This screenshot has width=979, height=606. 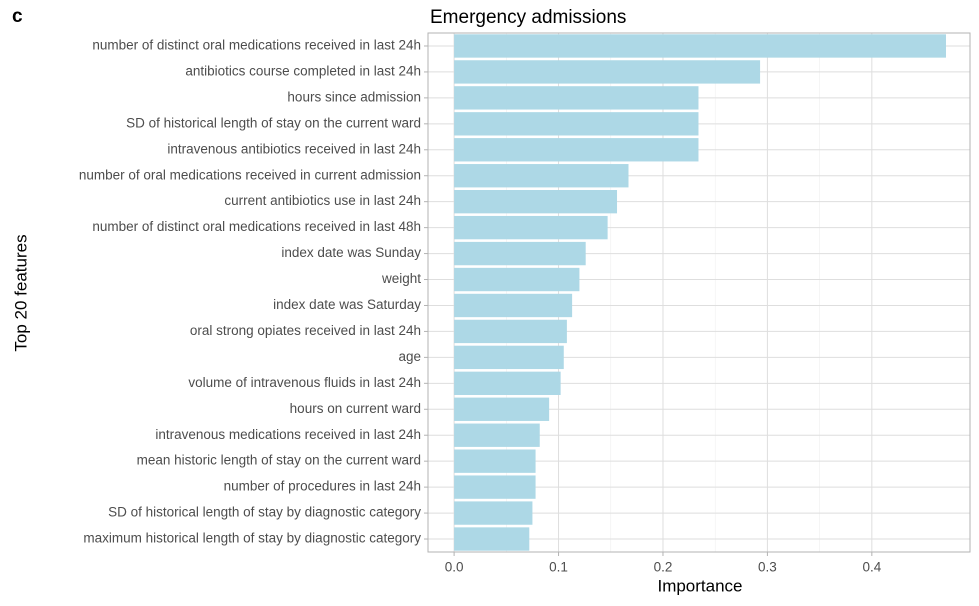 I want to click on x-tick-label: 0.2, so click(x=663, y=567).